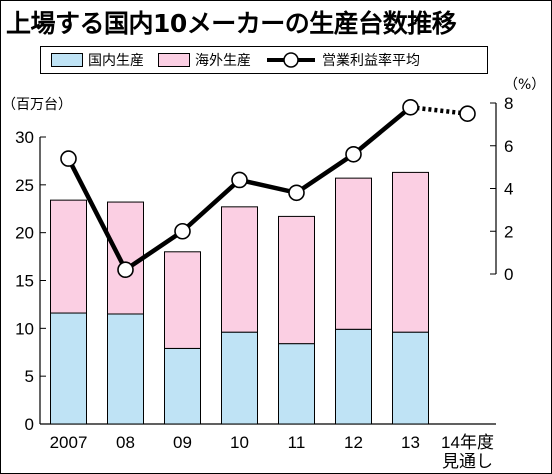  What do you see at coordinates (371, 61) in the screenshot?
I see `legend-label-margin: 営業利益率平均` at bounding box center [371, 61].